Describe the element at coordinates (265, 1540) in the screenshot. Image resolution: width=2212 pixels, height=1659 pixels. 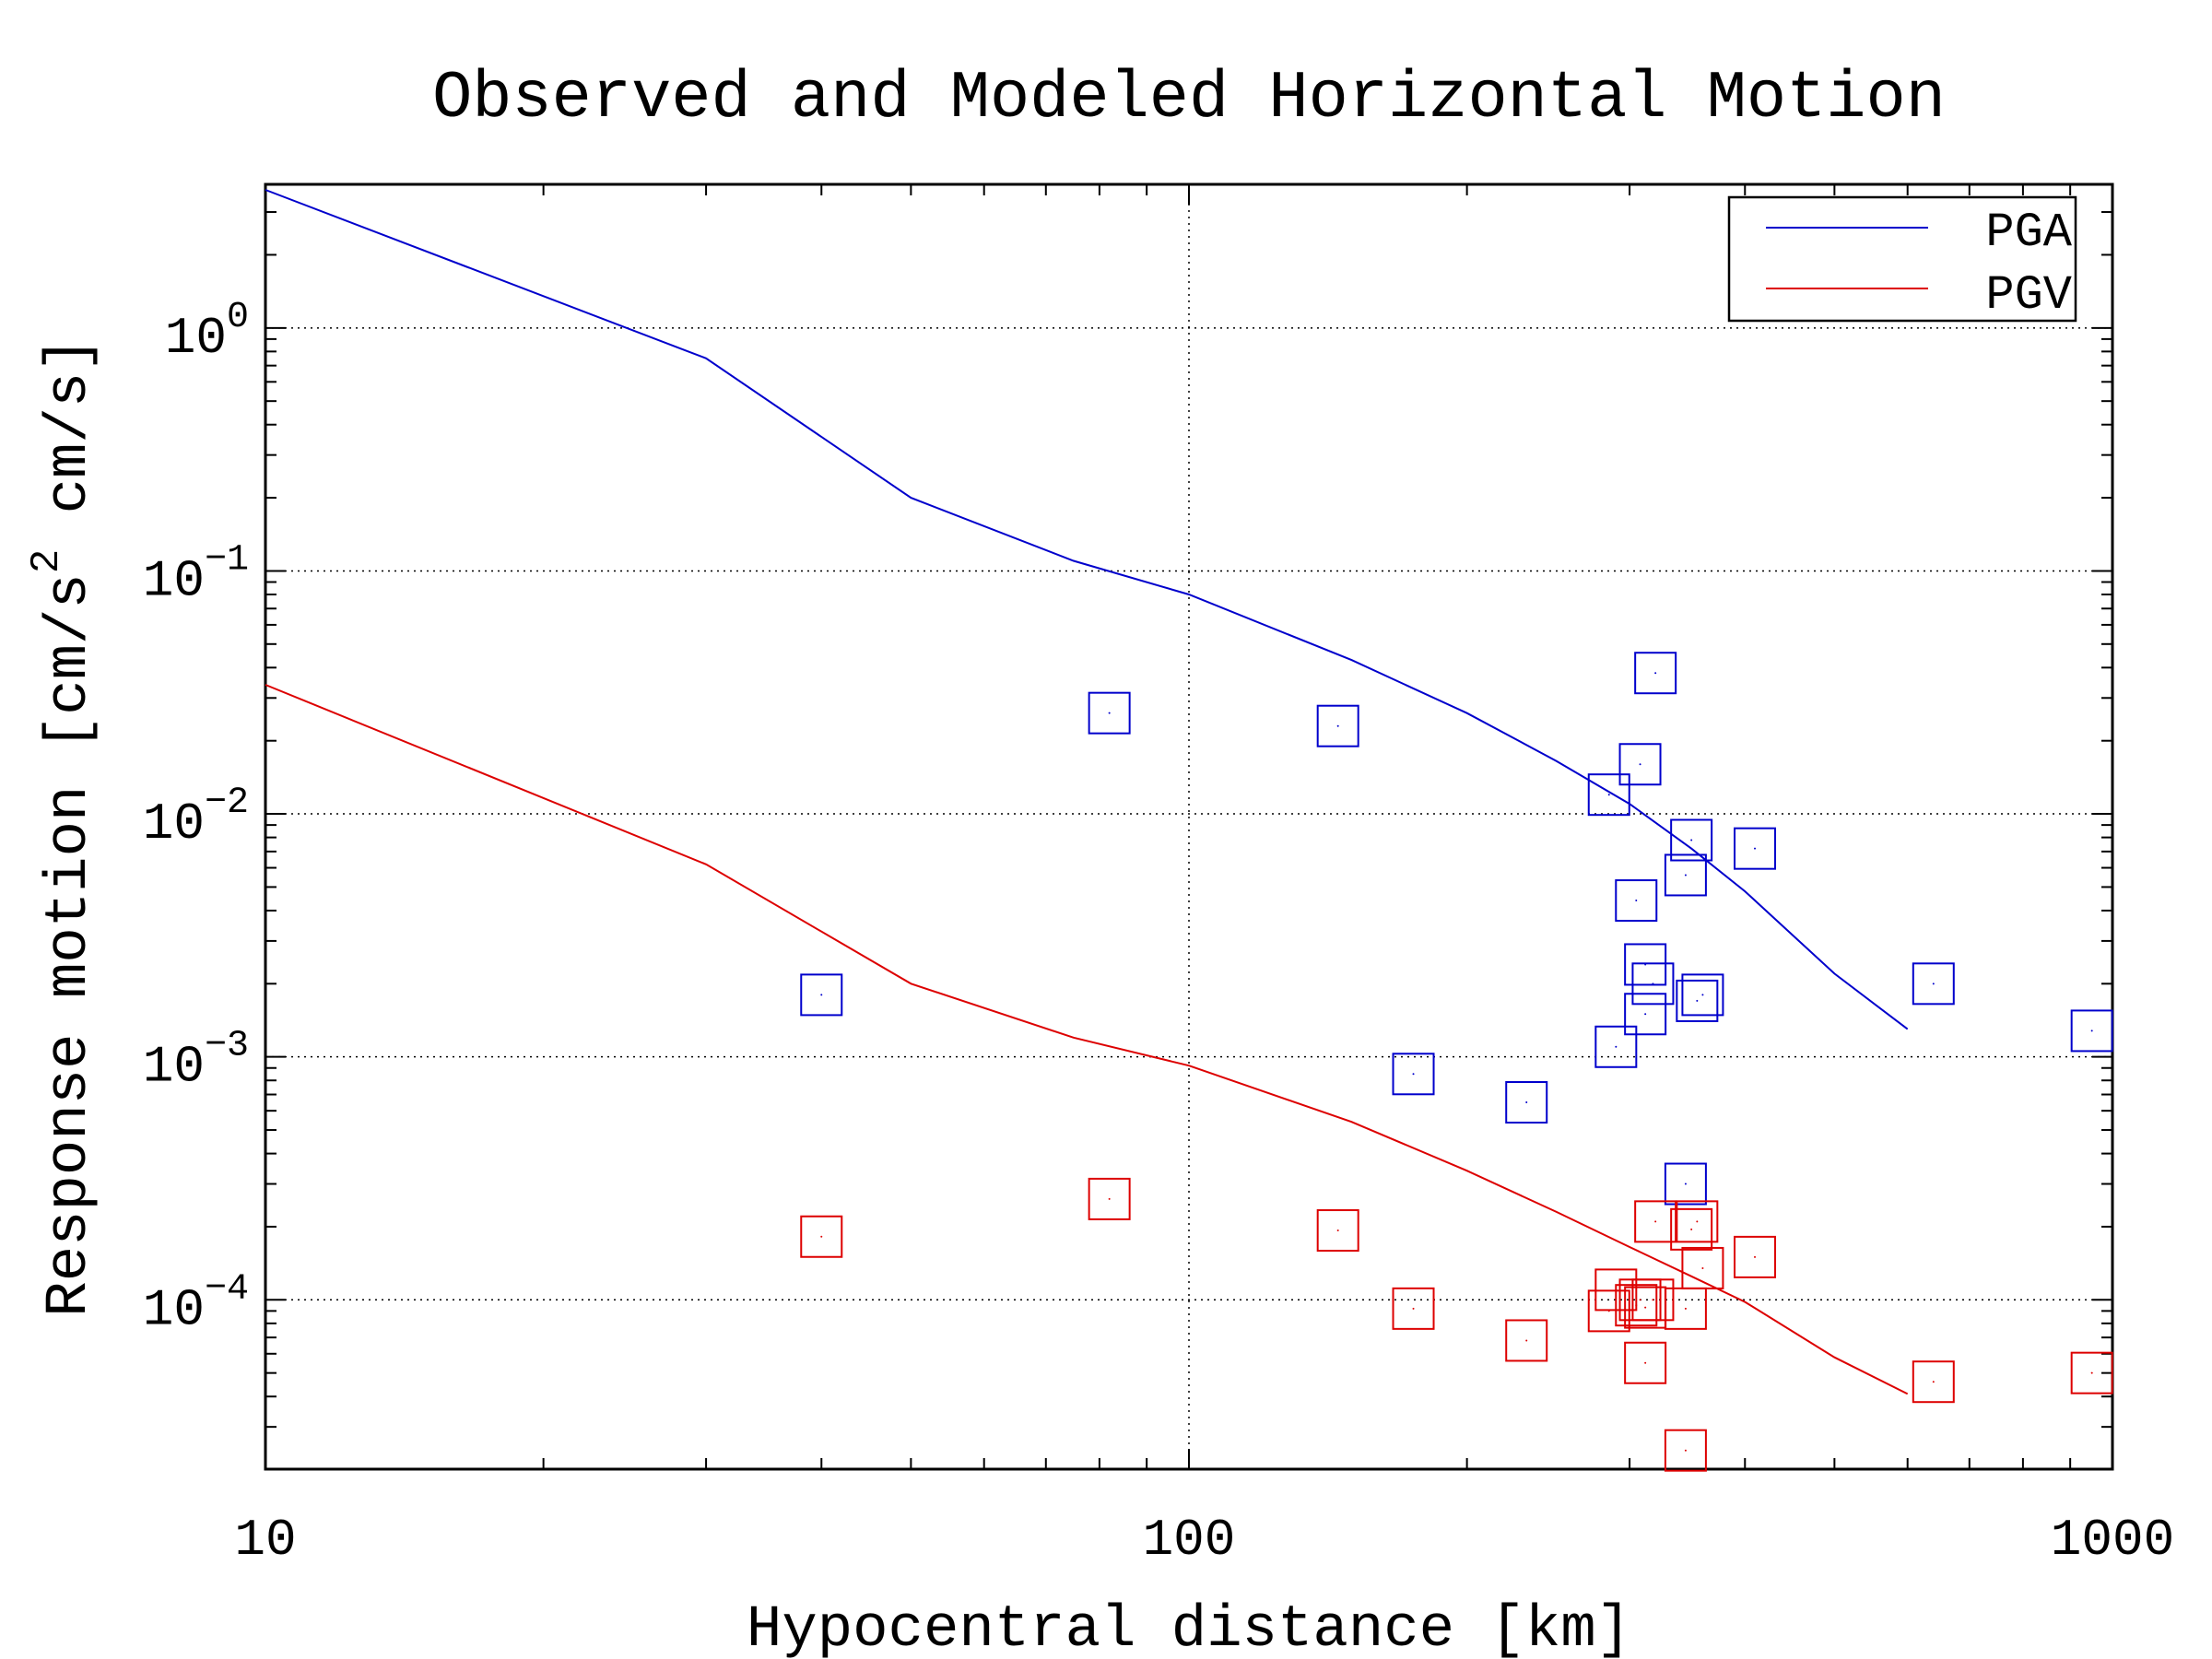
I see `x-tick-label: 10` at that location.